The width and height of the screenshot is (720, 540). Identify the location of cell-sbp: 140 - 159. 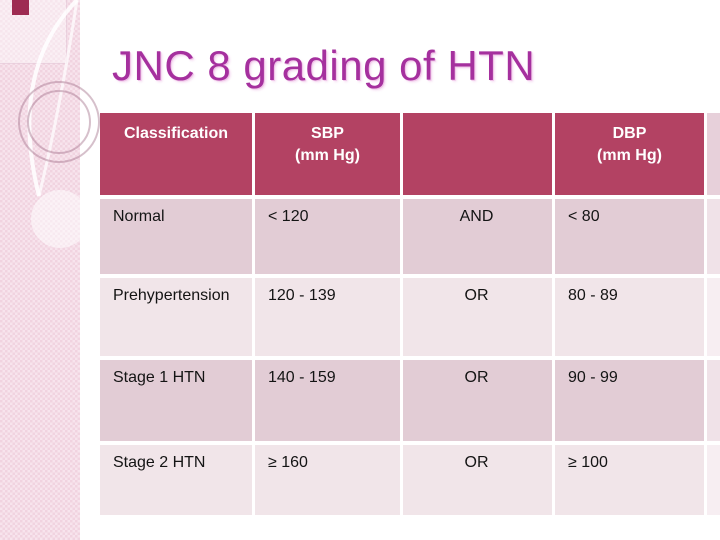
(327, 400).